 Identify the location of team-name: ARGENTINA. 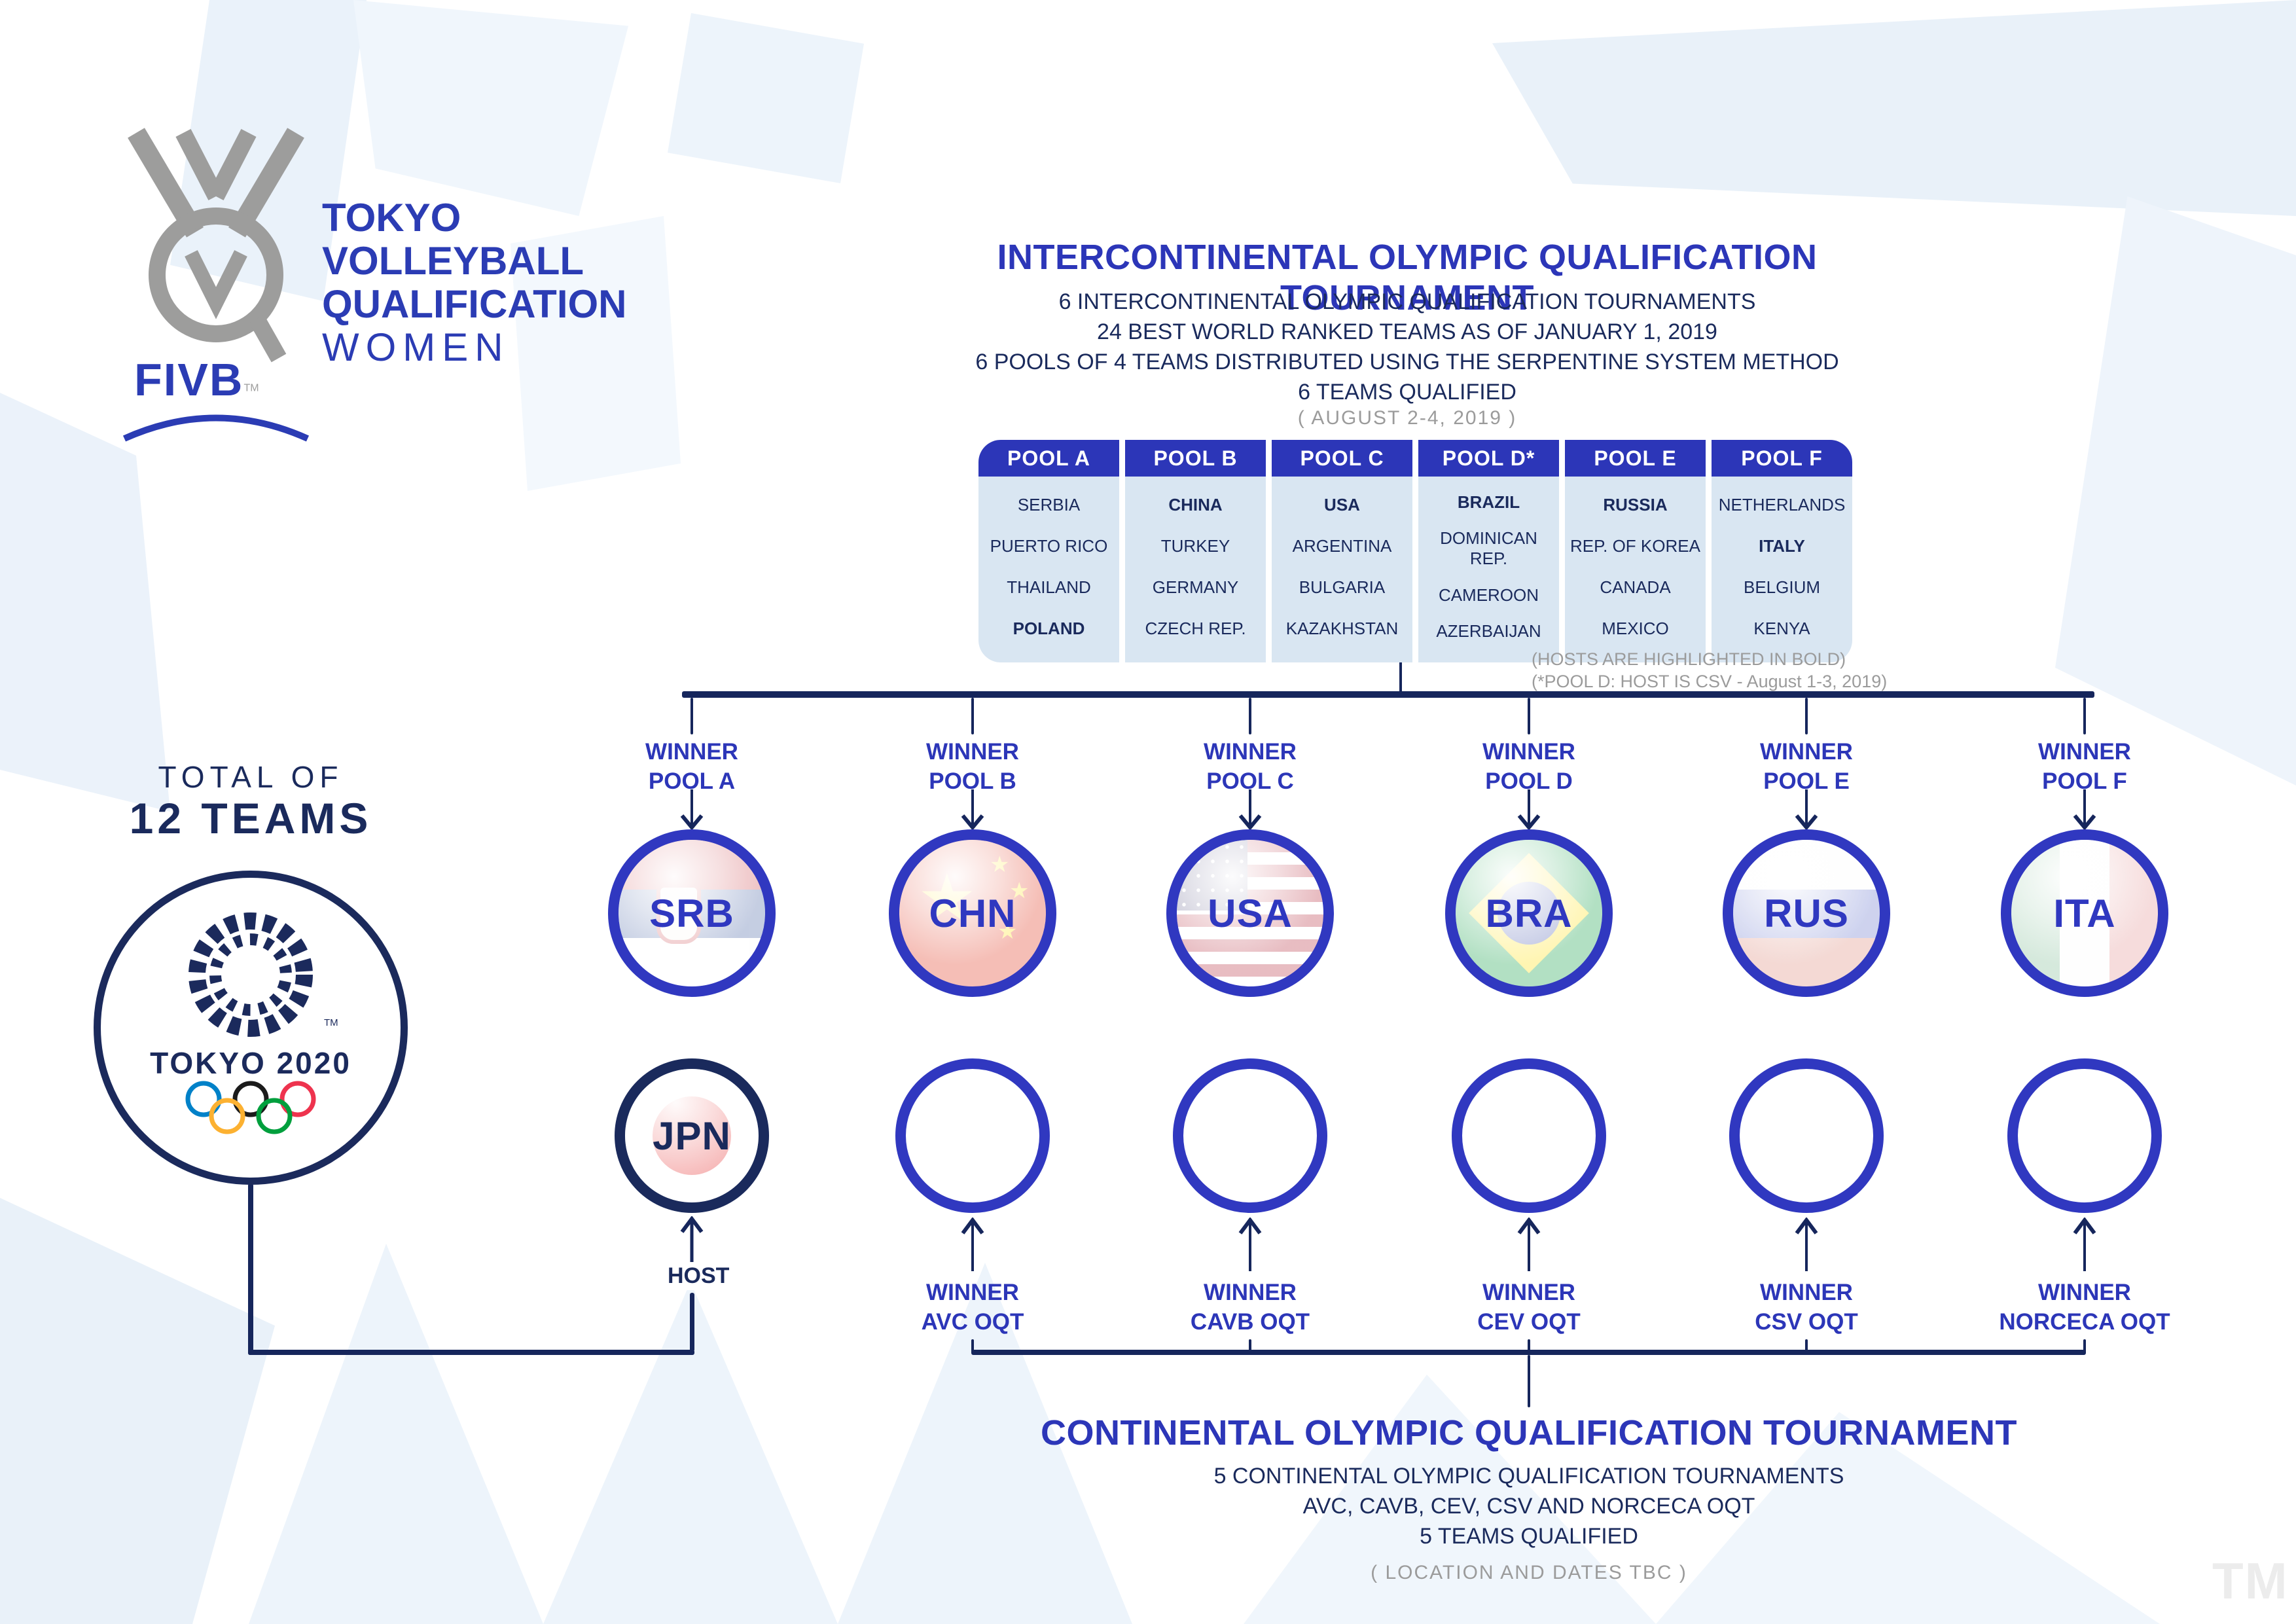
(1342, 546).